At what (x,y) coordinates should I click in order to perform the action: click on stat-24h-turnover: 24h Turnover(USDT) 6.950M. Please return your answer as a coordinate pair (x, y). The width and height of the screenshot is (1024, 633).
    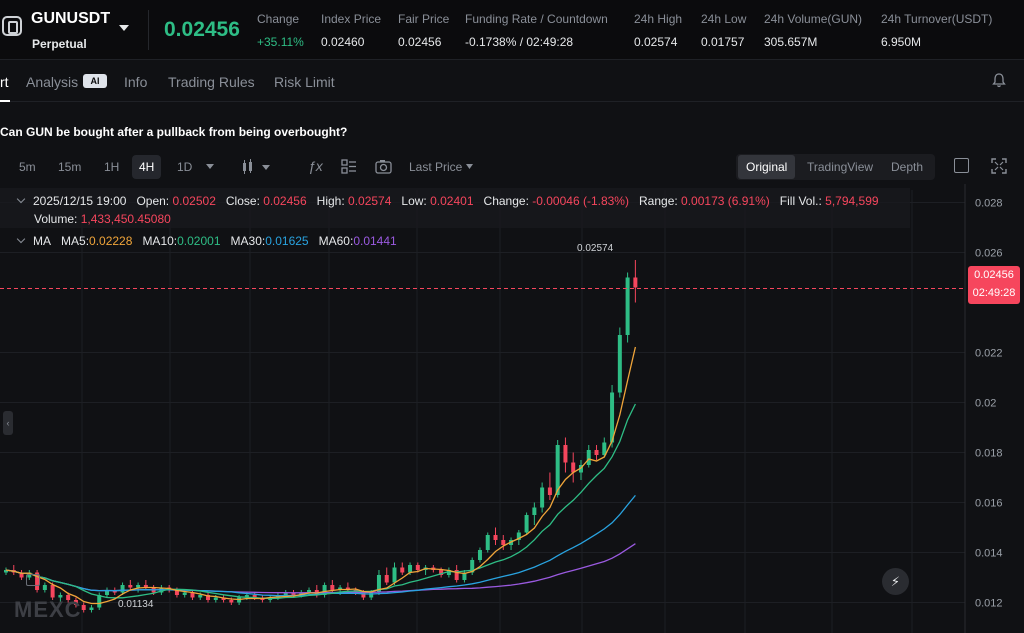
    Looking at the image, I should click on (937, 30).